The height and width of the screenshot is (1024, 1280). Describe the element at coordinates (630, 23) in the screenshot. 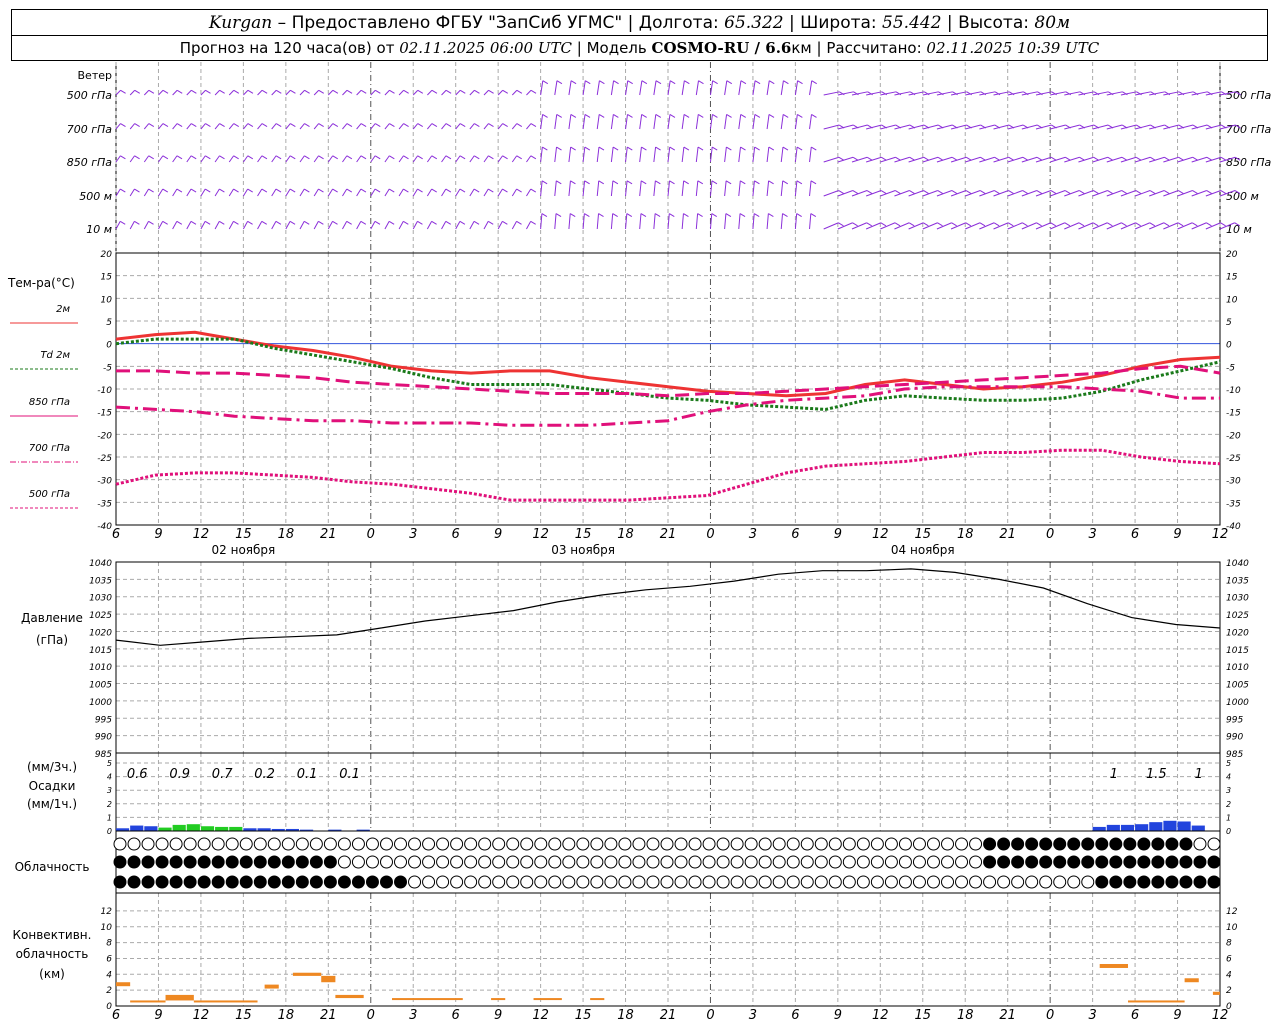

I see `header-sep: |` at that location.